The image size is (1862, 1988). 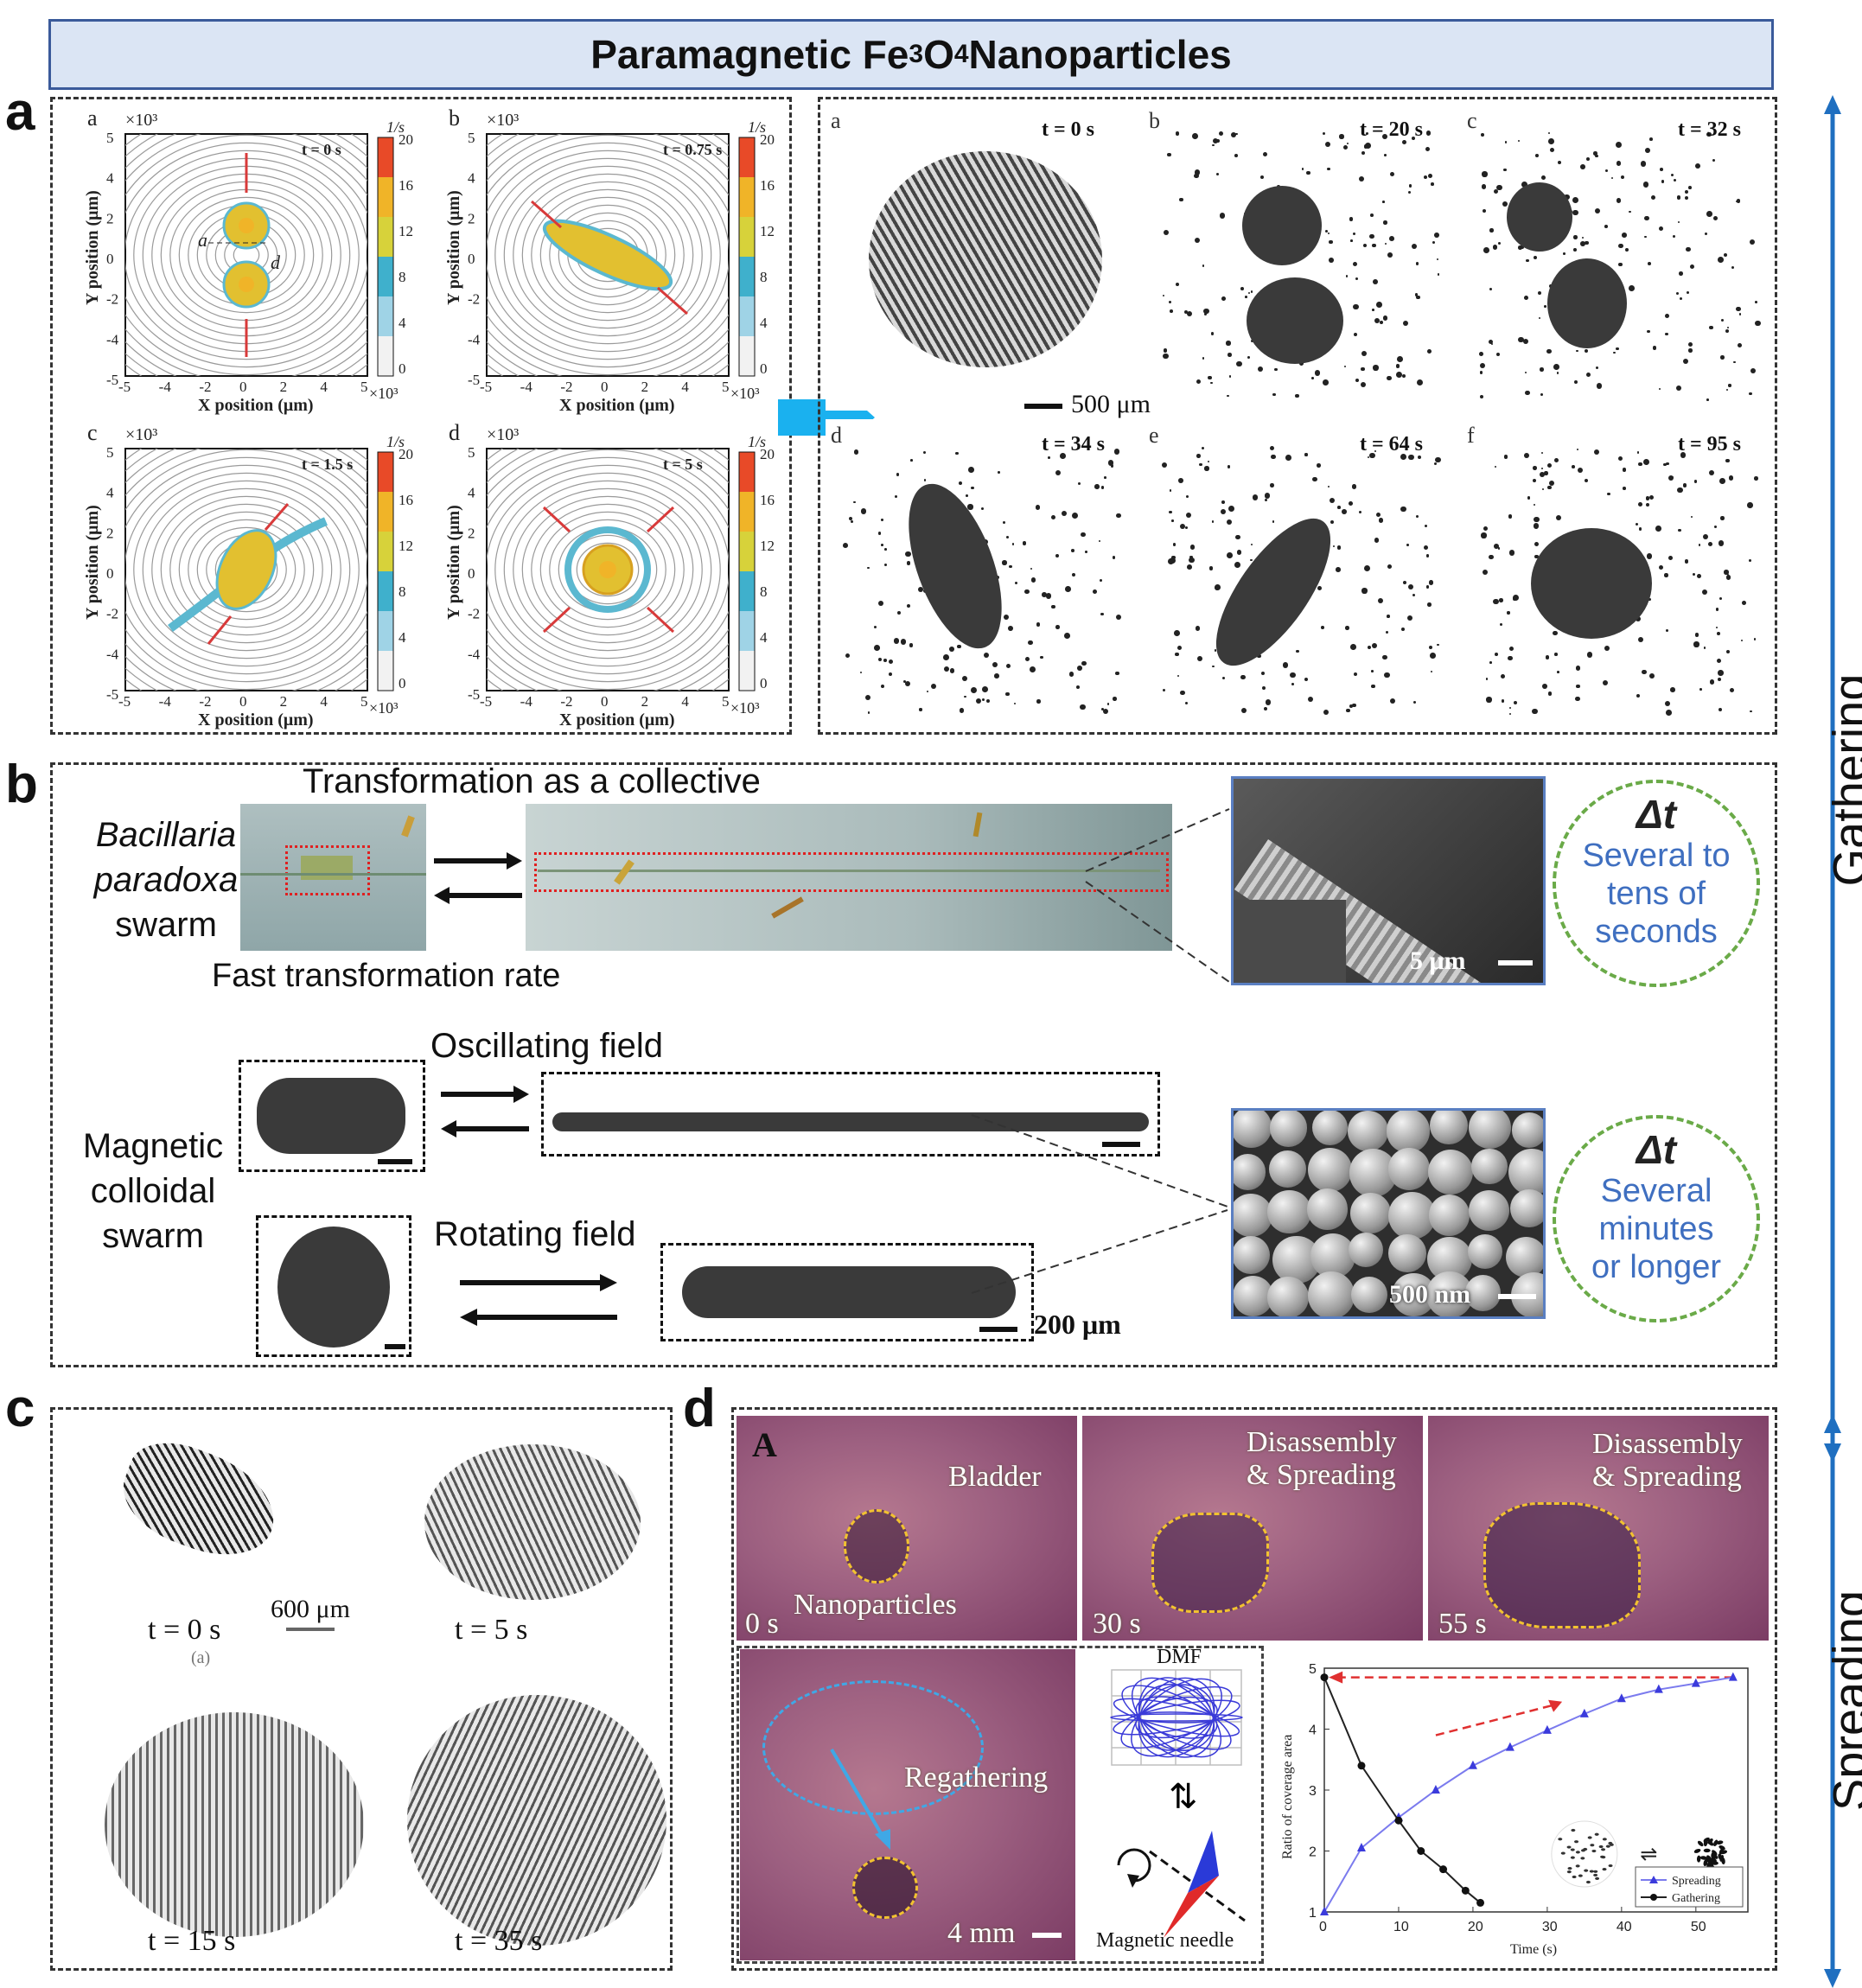 What do you see at coordinates (1324, 1911) in the screenshot?
I see `spreading-point` at bounding box center [1324, 1911].